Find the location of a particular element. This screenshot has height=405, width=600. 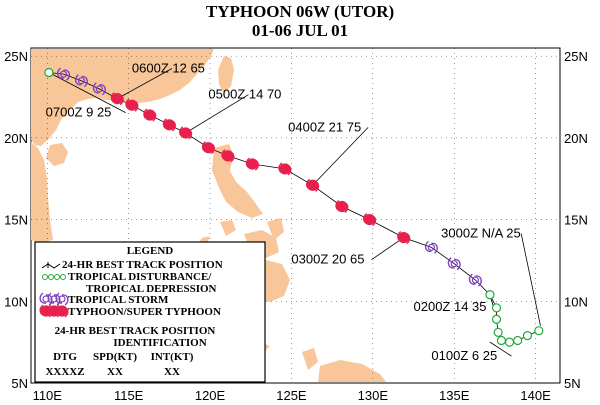

track-point-label: 0400Z 21 75 is located at coordinates (324, 126).